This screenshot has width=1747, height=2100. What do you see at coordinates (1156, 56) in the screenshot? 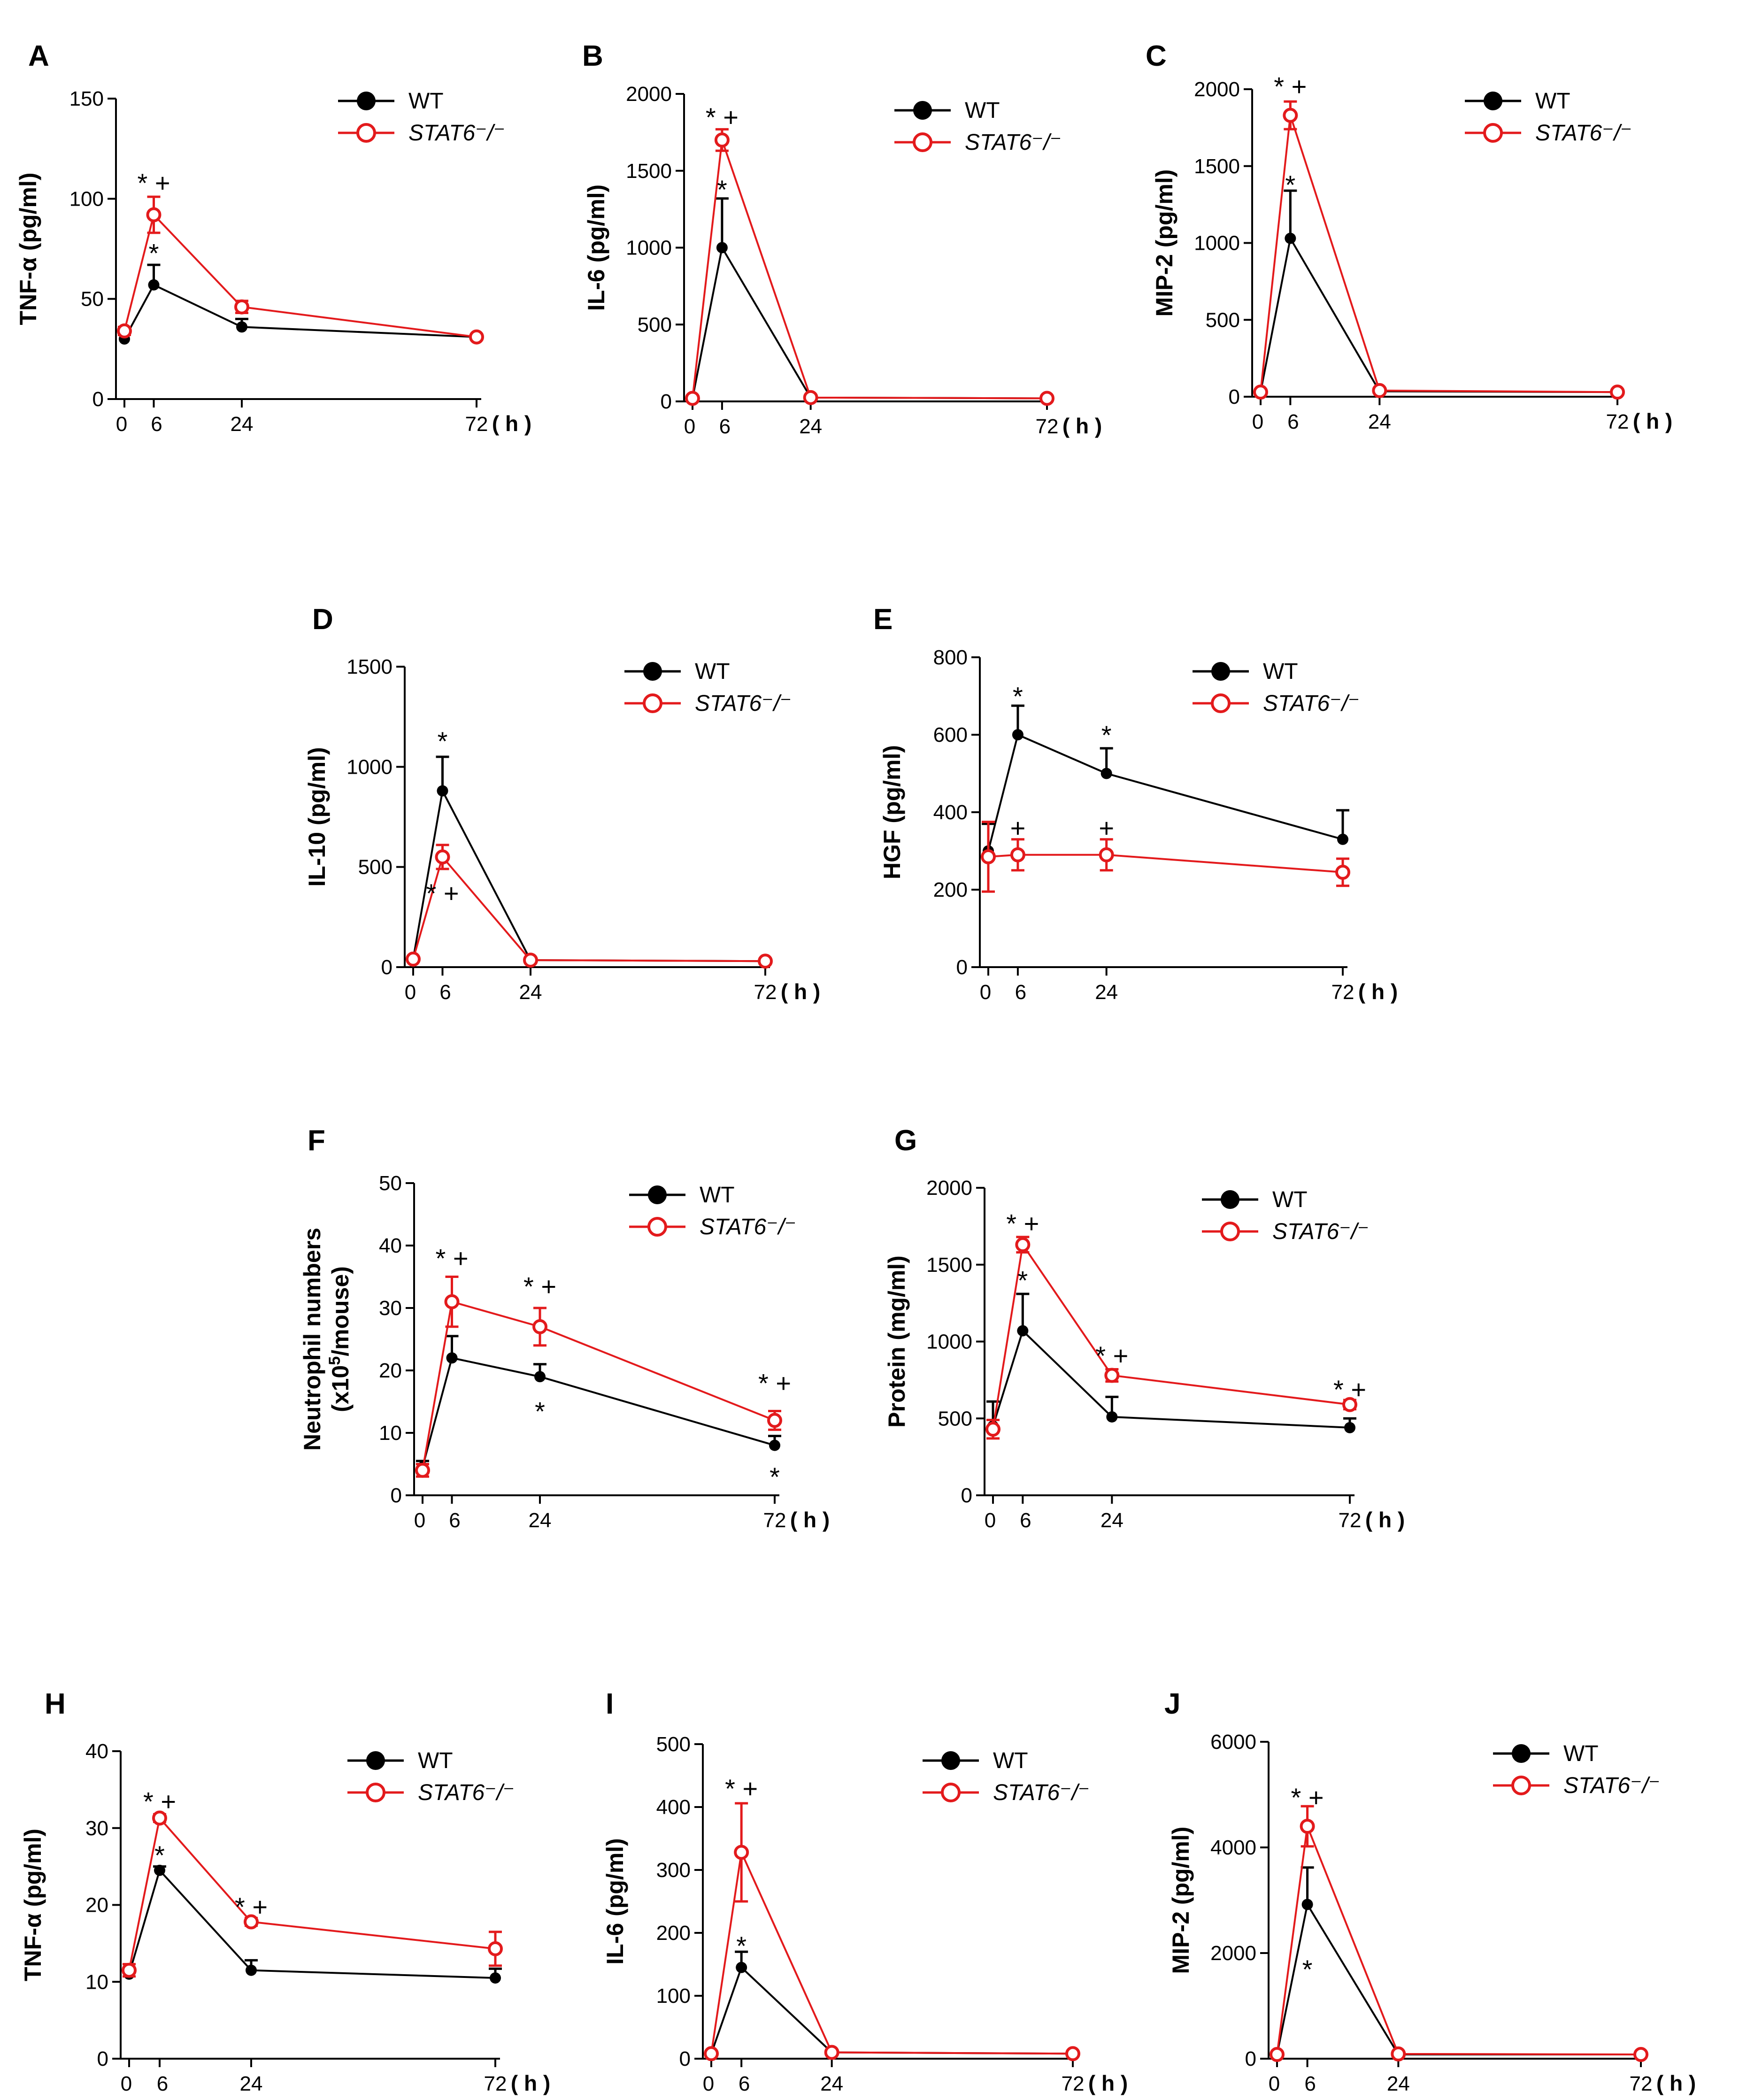
I see `panel-letter: C` at bounding box center [1156, 56].